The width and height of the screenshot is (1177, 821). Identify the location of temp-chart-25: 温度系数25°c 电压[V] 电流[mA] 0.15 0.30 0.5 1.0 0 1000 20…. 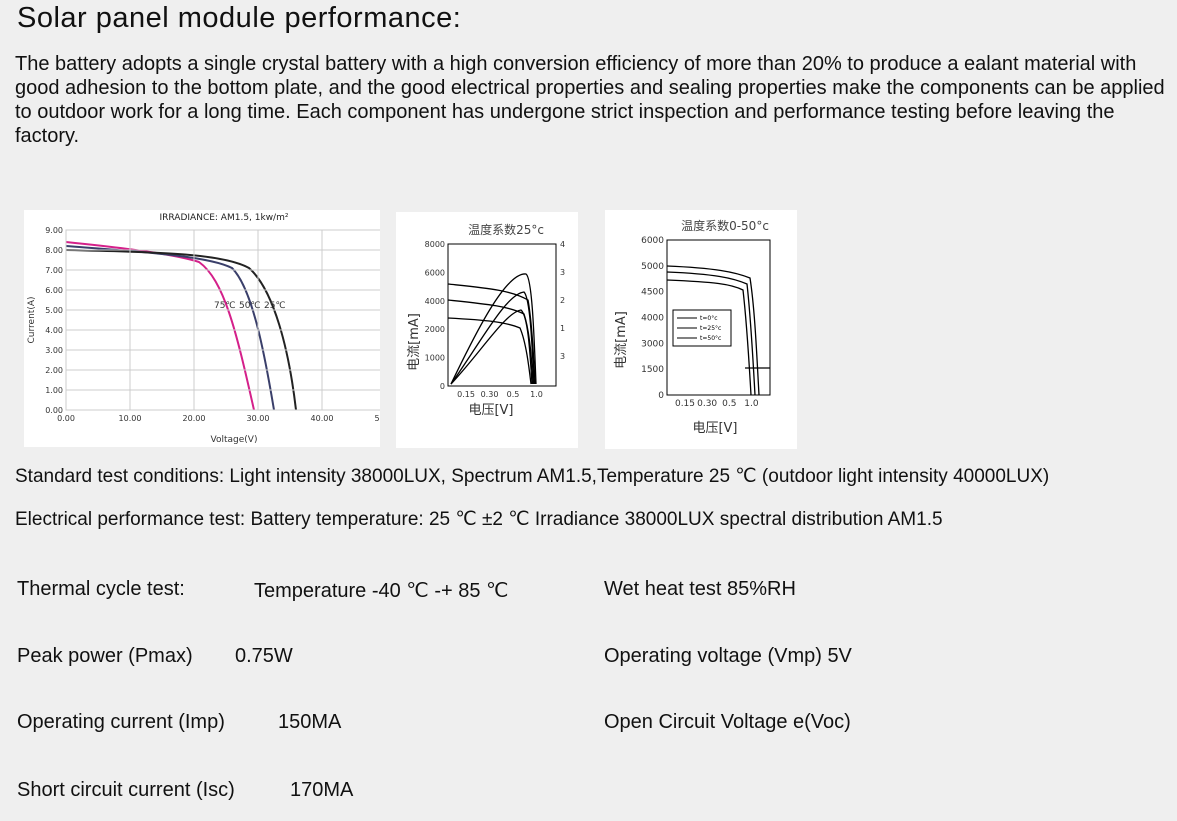
(487, 330).